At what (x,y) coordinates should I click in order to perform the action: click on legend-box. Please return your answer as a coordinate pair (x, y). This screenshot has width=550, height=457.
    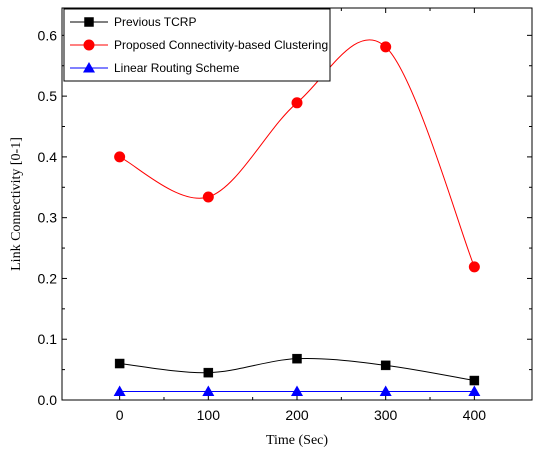
    Looking at the image, I should click on (197, 45).